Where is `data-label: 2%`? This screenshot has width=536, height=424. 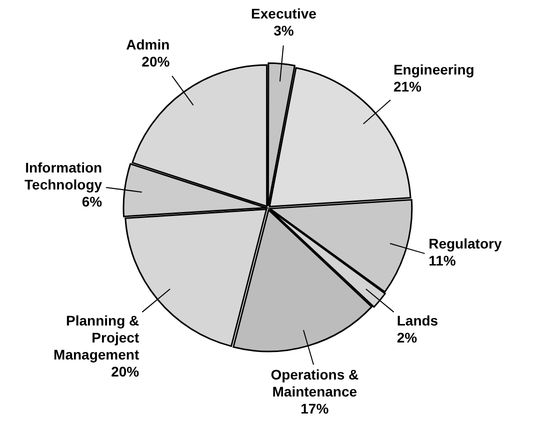 data-label: 2% is located at coordinates (407, 337).